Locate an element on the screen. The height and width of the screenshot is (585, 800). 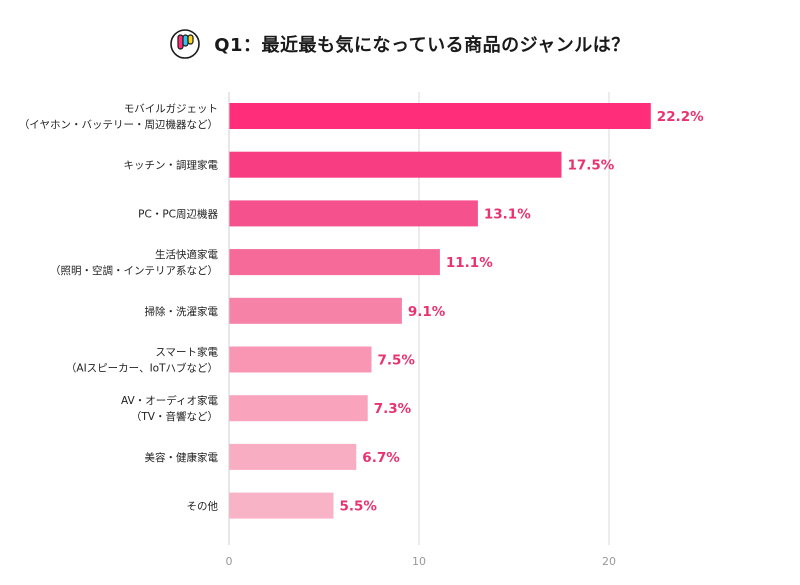
x-tick-label: 0 is located at coordinates (229, 561).